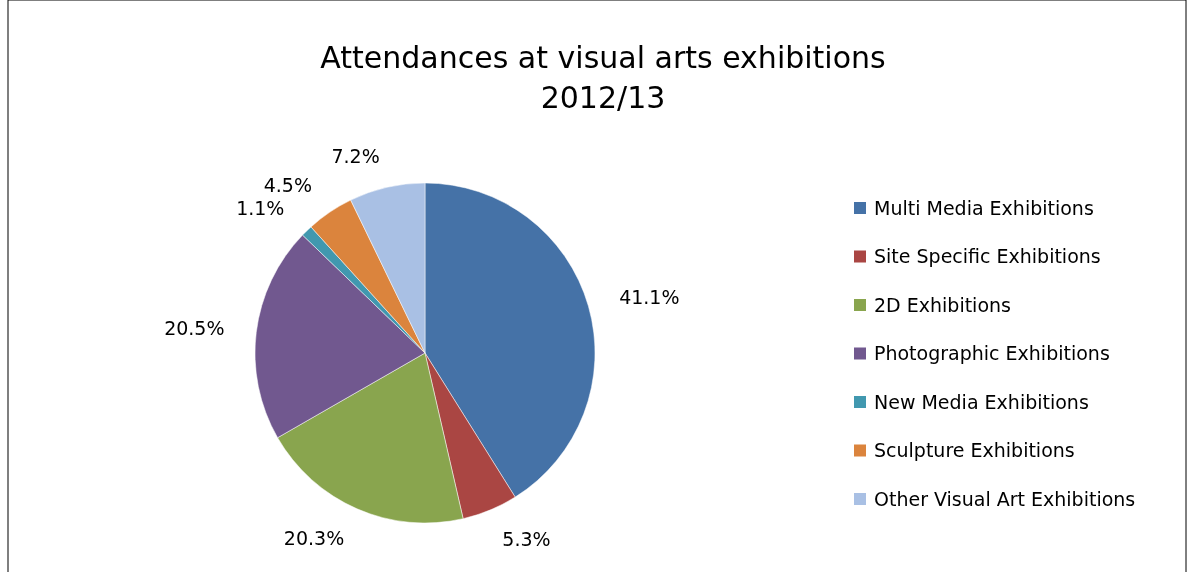 The image size is (1187, 572). Describe the element at coordinates (603, 77) in the screenshot. I see `chart-title: Attendances at visual arts exhibitions 2012/13` at that location.